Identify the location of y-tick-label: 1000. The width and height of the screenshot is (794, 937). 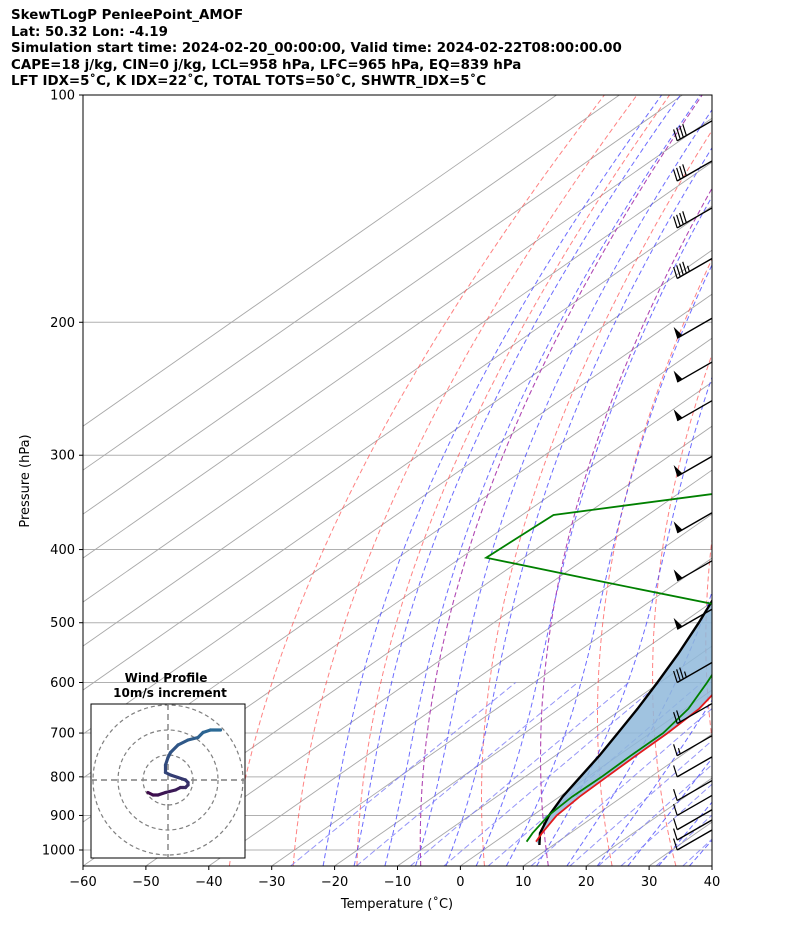
(58, 851).